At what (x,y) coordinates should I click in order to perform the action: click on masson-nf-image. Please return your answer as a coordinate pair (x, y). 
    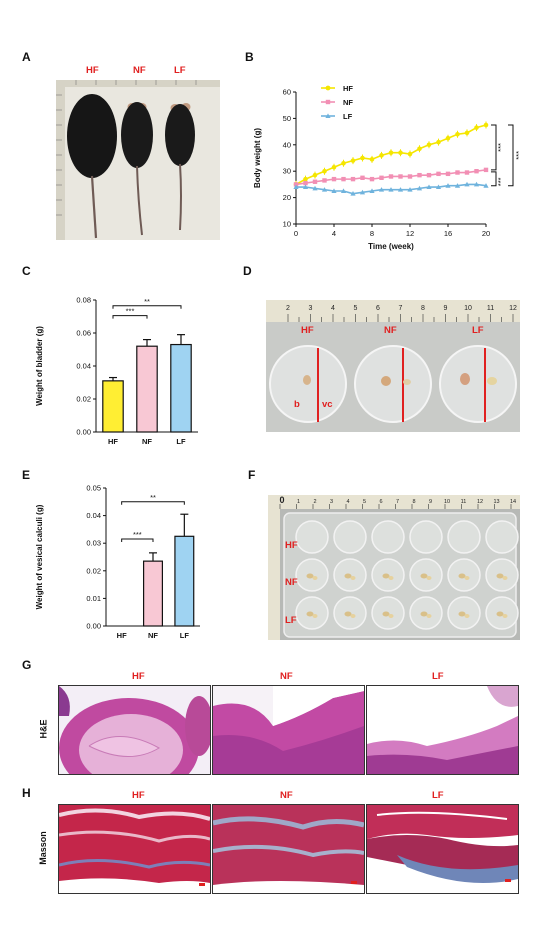
    Looking at the image, I should click on (288, 849).